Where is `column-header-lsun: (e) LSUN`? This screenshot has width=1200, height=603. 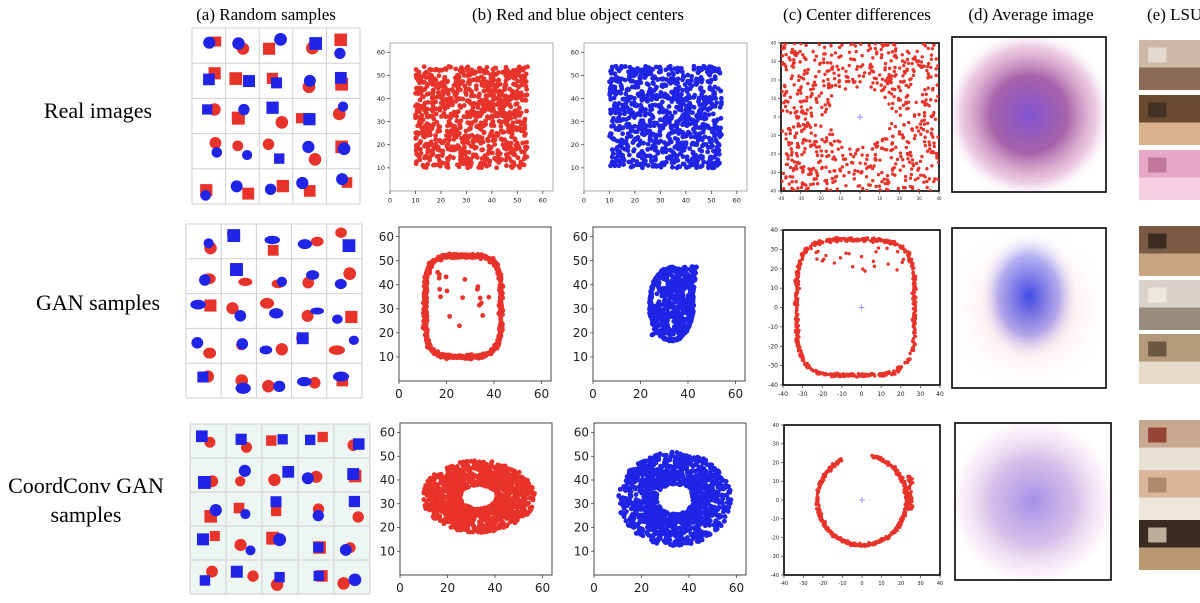
column-header-lsun: (e) LSUN is located at coordinates (1173, 14).